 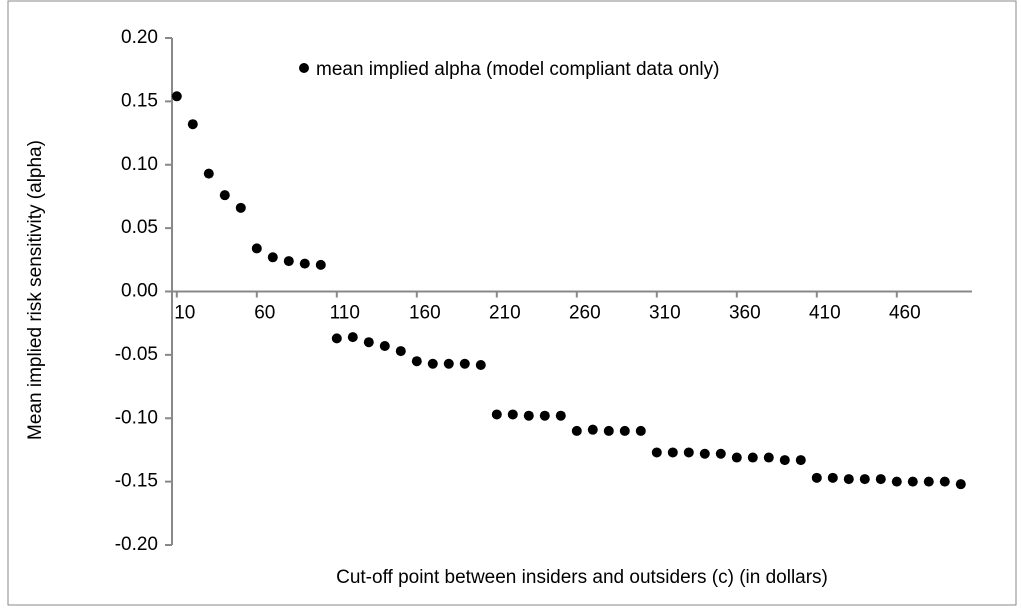 I want to click on x-tick-label: 310, so click(x=665, y=313).